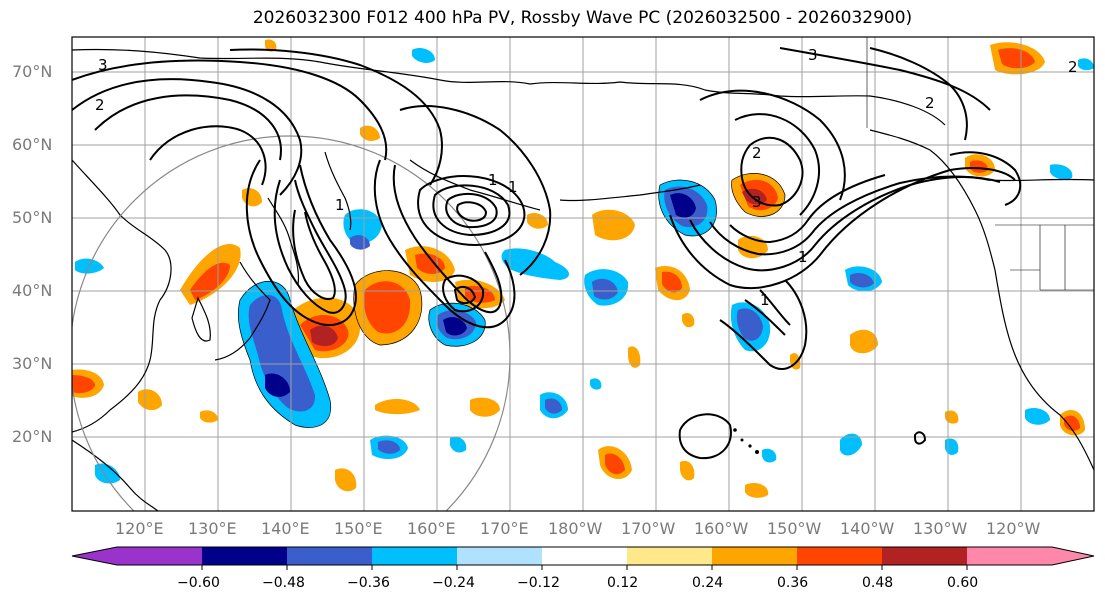 This screenshot has width=1105, height=604. What do you see at coordinates (867, 528) in the screenshot?
I see `lon-tick-label: 140°W` at bounding box center [867, 528].